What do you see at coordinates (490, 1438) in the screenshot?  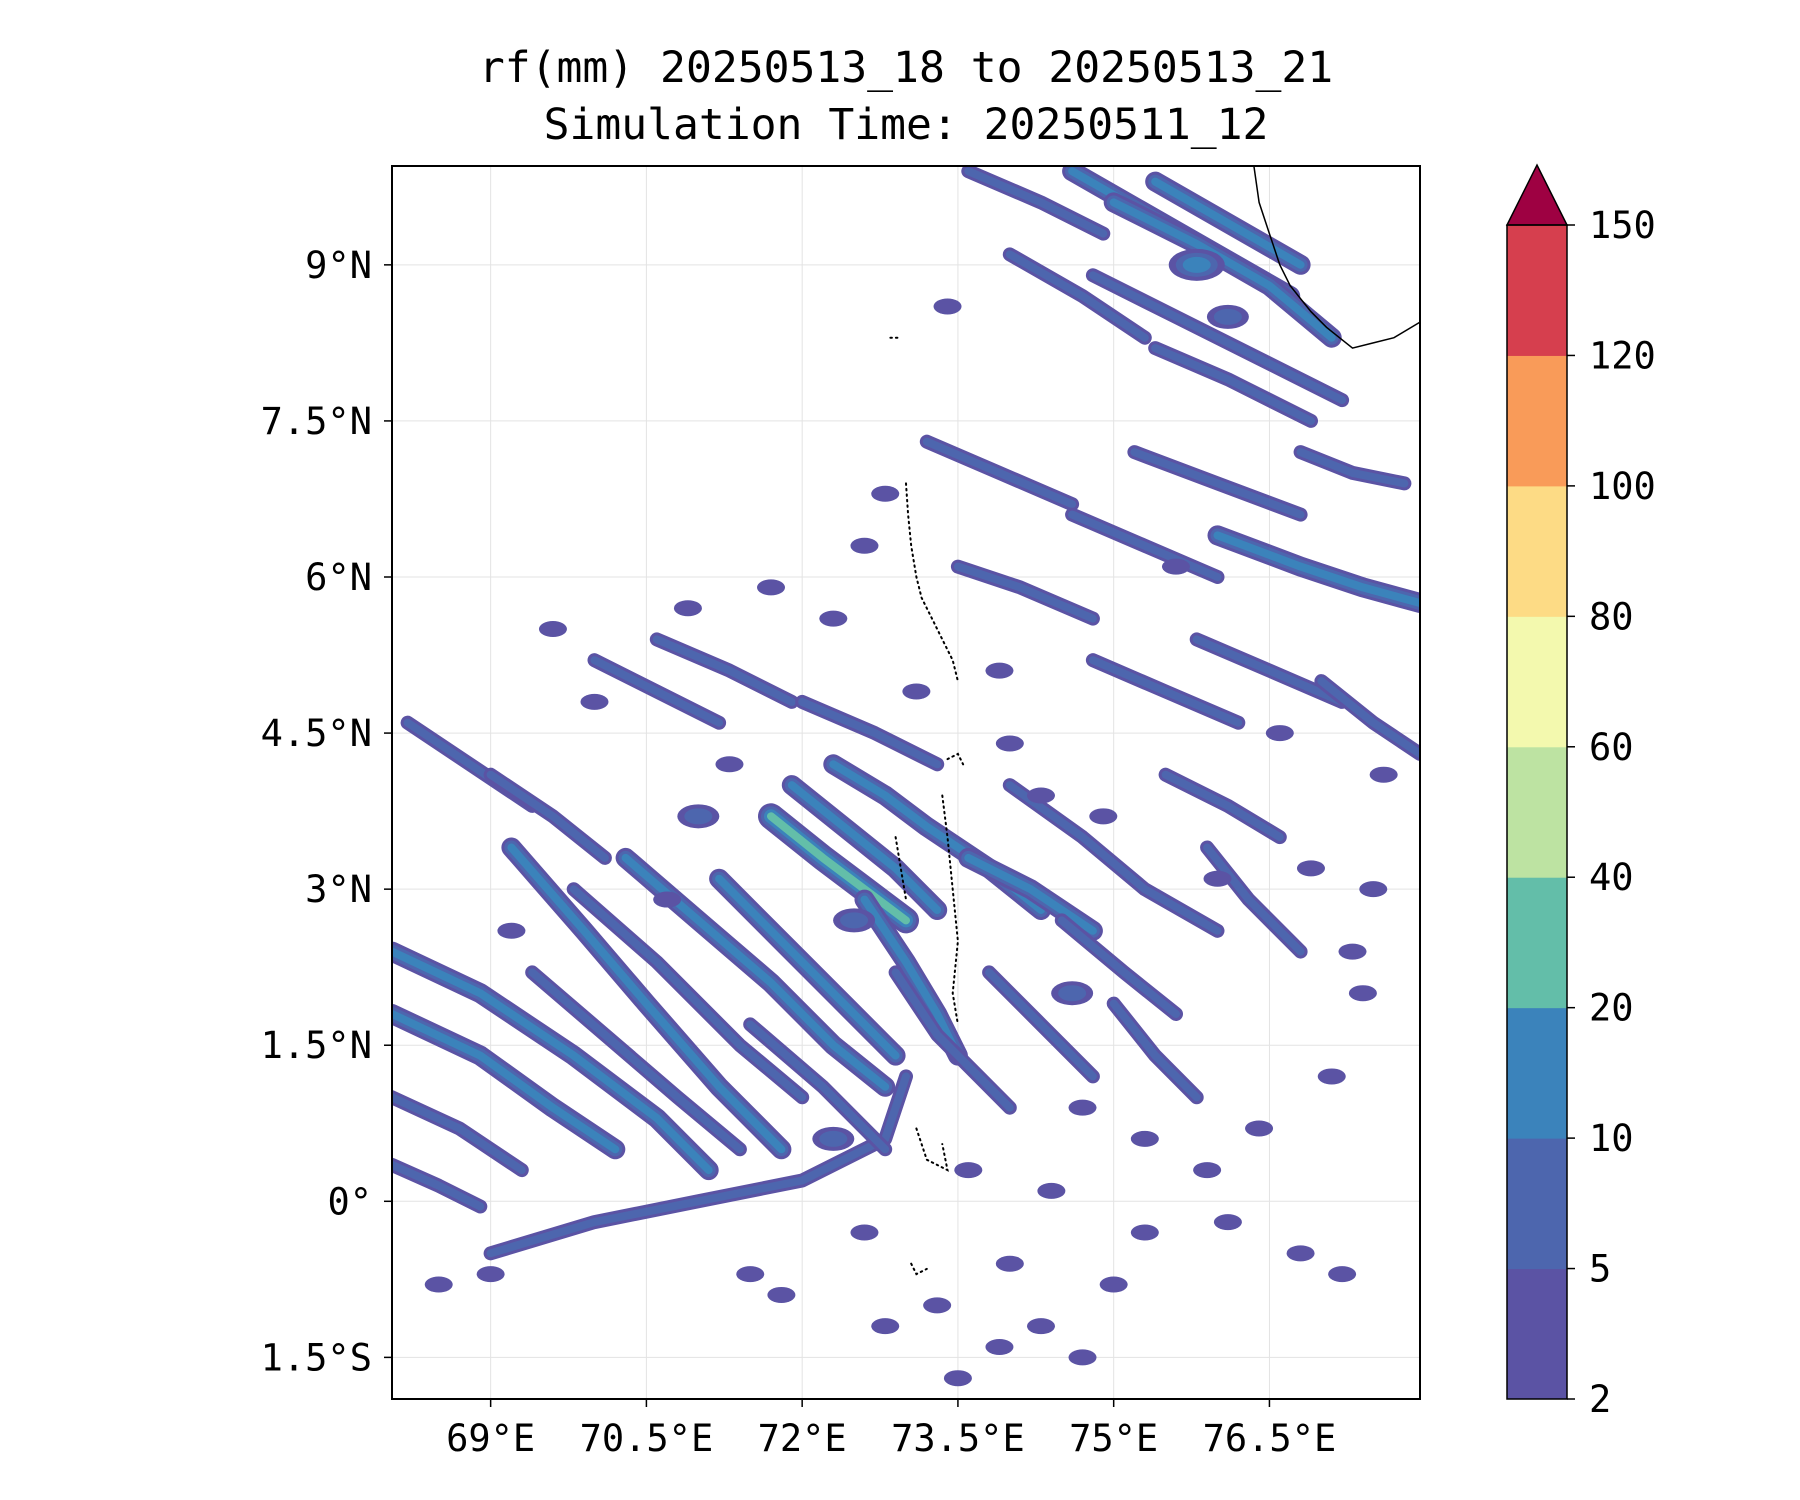 I see `x-tick-label: 69°E` at bounding box center [490, 1438].